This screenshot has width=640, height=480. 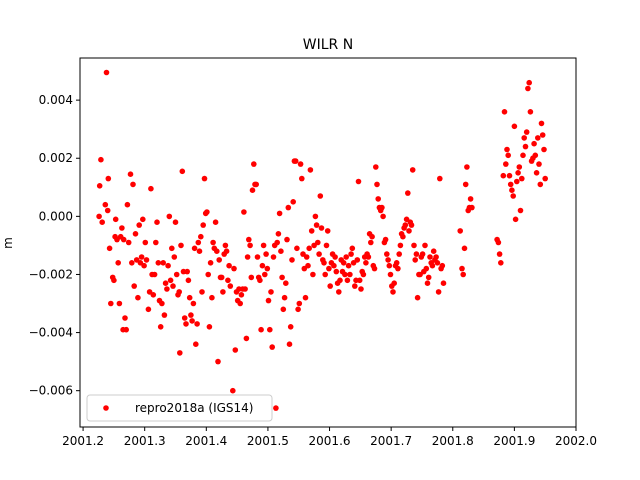 I want to click on y-tick-label: 0.002, so click(x=56, y=158).